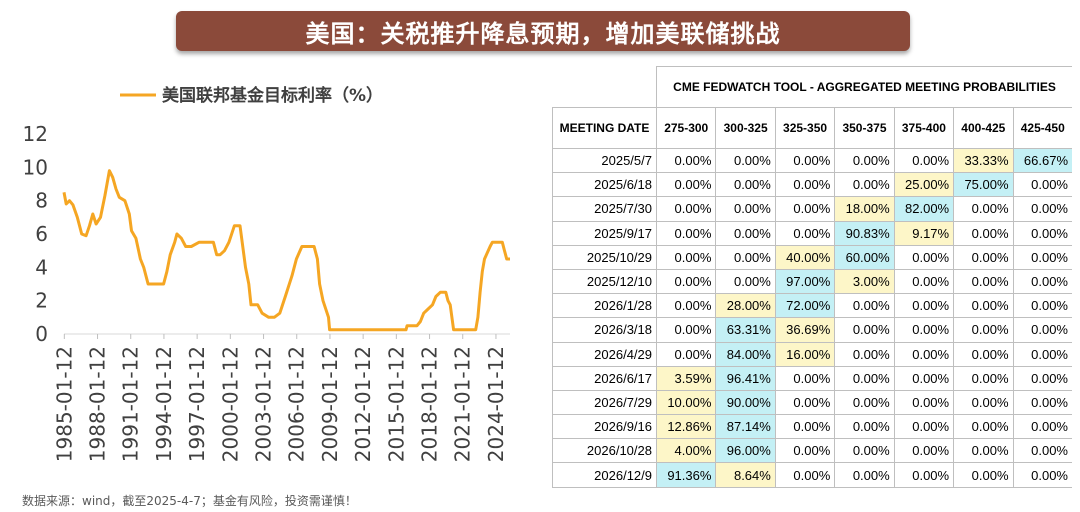 This screenshot has height=512, width=1080. Describe the element at coordinates (1042, 128) in the screenshot. I see `column-header: 425-450` at that location.